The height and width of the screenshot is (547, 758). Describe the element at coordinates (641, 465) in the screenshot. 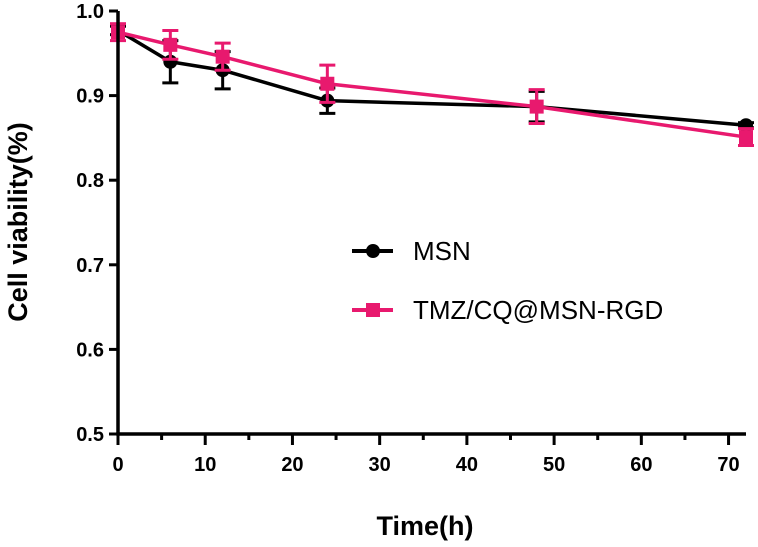

I see `x-tick-label: 60` at that location.